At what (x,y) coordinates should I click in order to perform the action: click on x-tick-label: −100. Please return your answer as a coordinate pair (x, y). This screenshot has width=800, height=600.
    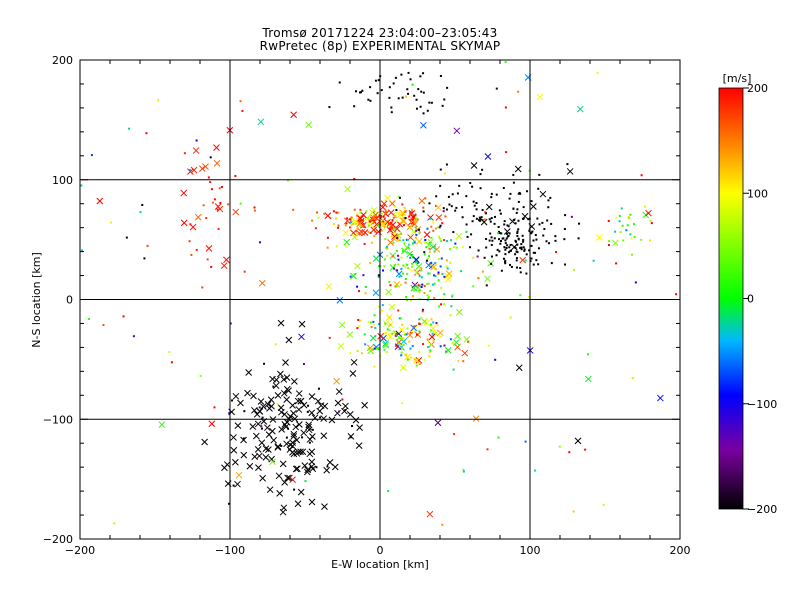
    Looking at the image, I should click on (230, 550).